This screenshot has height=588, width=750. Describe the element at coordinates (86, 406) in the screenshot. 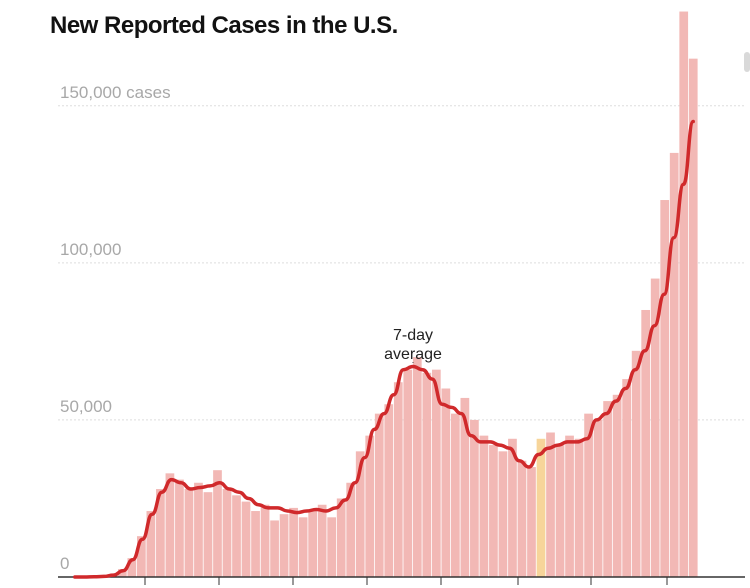

I see `y-tick-label-1: 50,000` at that location.